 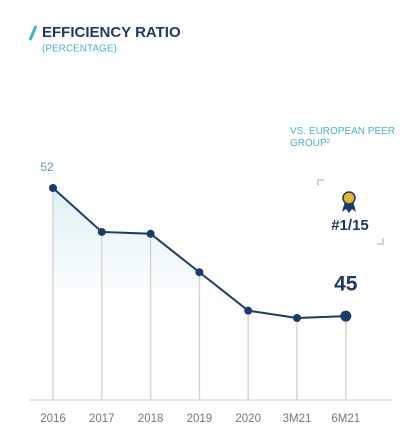 I want to click on chart-subtitle: (PERCENTAGE), so click(x=79, y=49).